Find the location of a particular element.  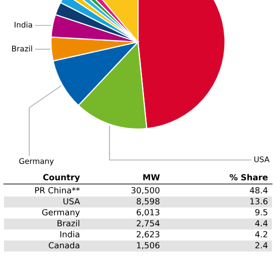

data-label: 30,500 is located at coordinates (145, 190).